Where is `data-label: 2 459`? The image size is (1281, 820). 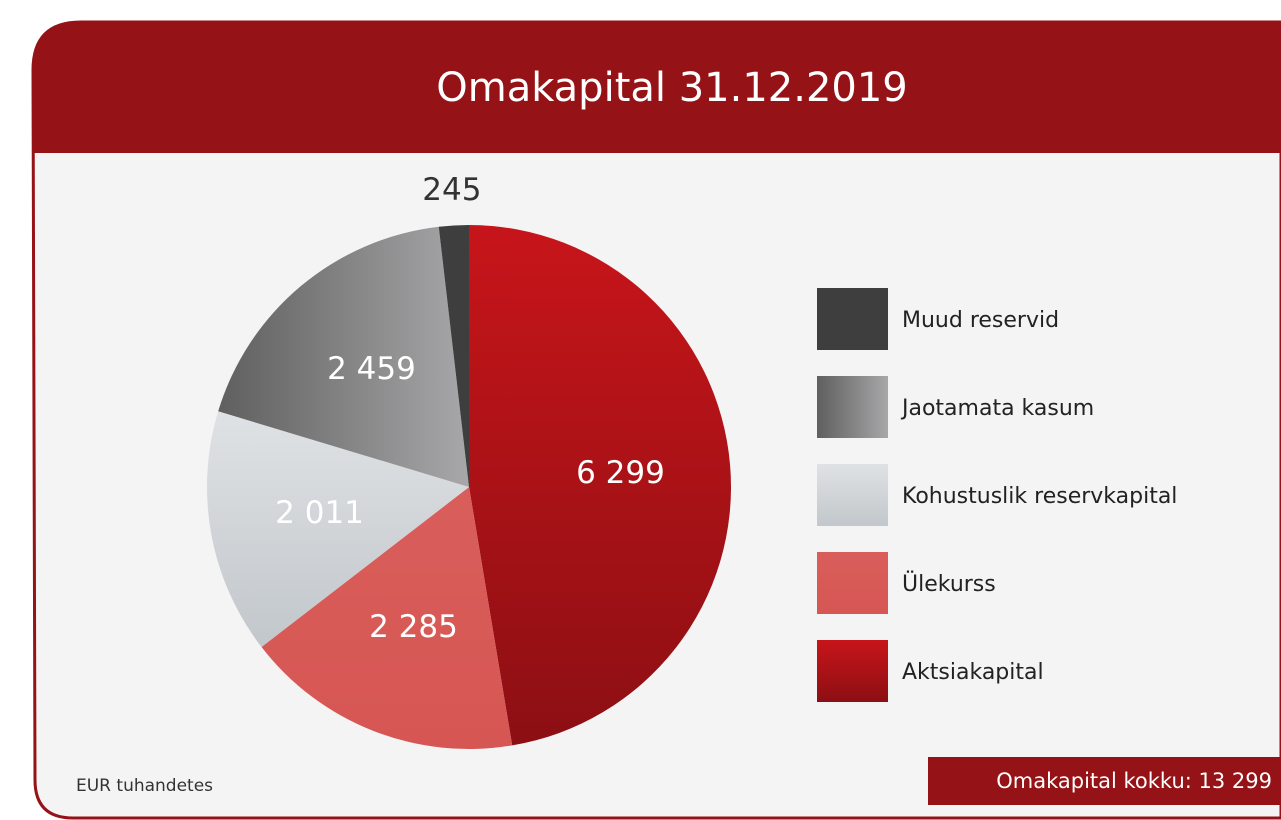
data-label: 2 459 is located at coordinates (371, 369).